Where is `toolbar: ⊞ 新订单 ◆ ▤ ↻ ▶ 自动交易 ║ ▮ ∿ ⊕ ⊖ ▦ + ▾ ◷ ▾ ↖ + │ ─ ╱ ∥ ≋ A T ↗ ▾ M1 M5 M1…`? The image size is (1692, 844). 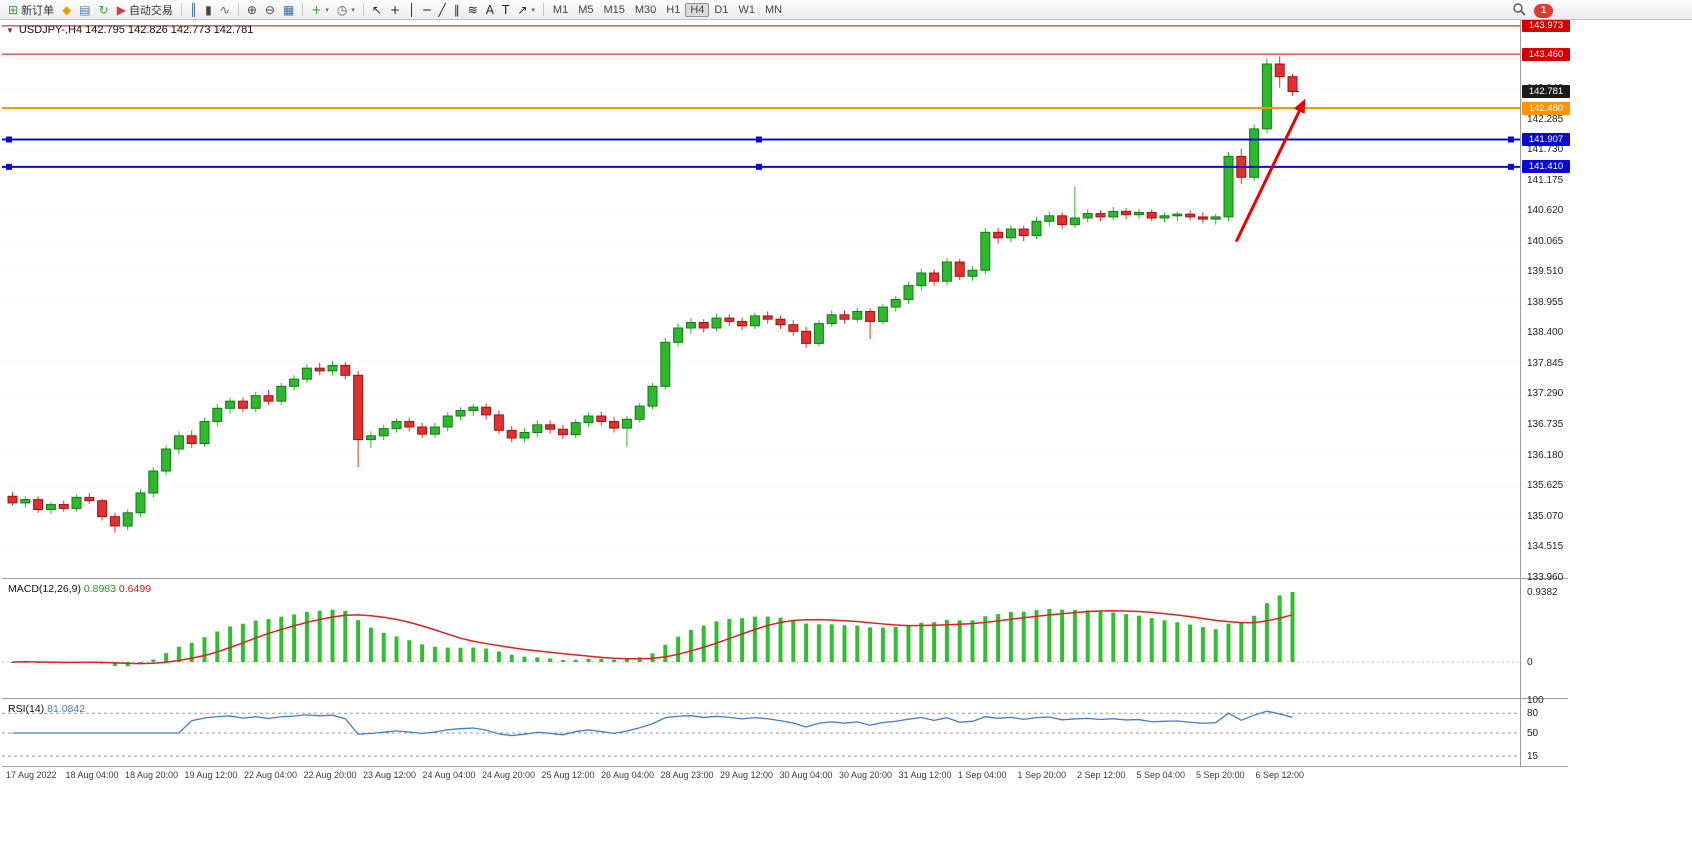 toolbar: ⊞ 新订单 ◆ ▤ ↻ ▶ 自动交易 ║ ▮ ∿ ⊕ ⊖ ▦ + ▾ ◷ ▾ ↖ + │ ─ ╱ ∥ ≋ A T ↗ ▾ M1 M5 M1… is located at coordinates (846, 10).